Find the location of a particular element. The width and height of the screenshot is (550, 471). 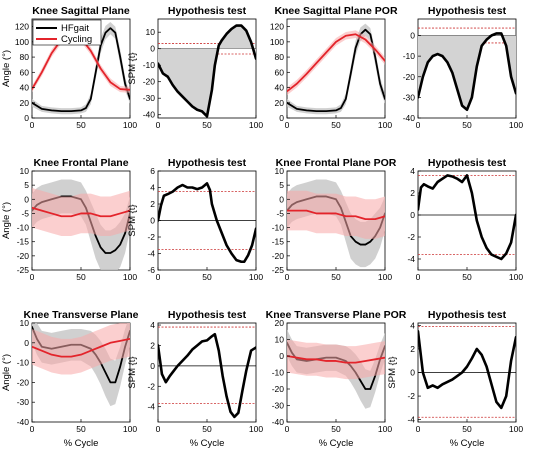

spm-fill is located at coordinates (207, 71).